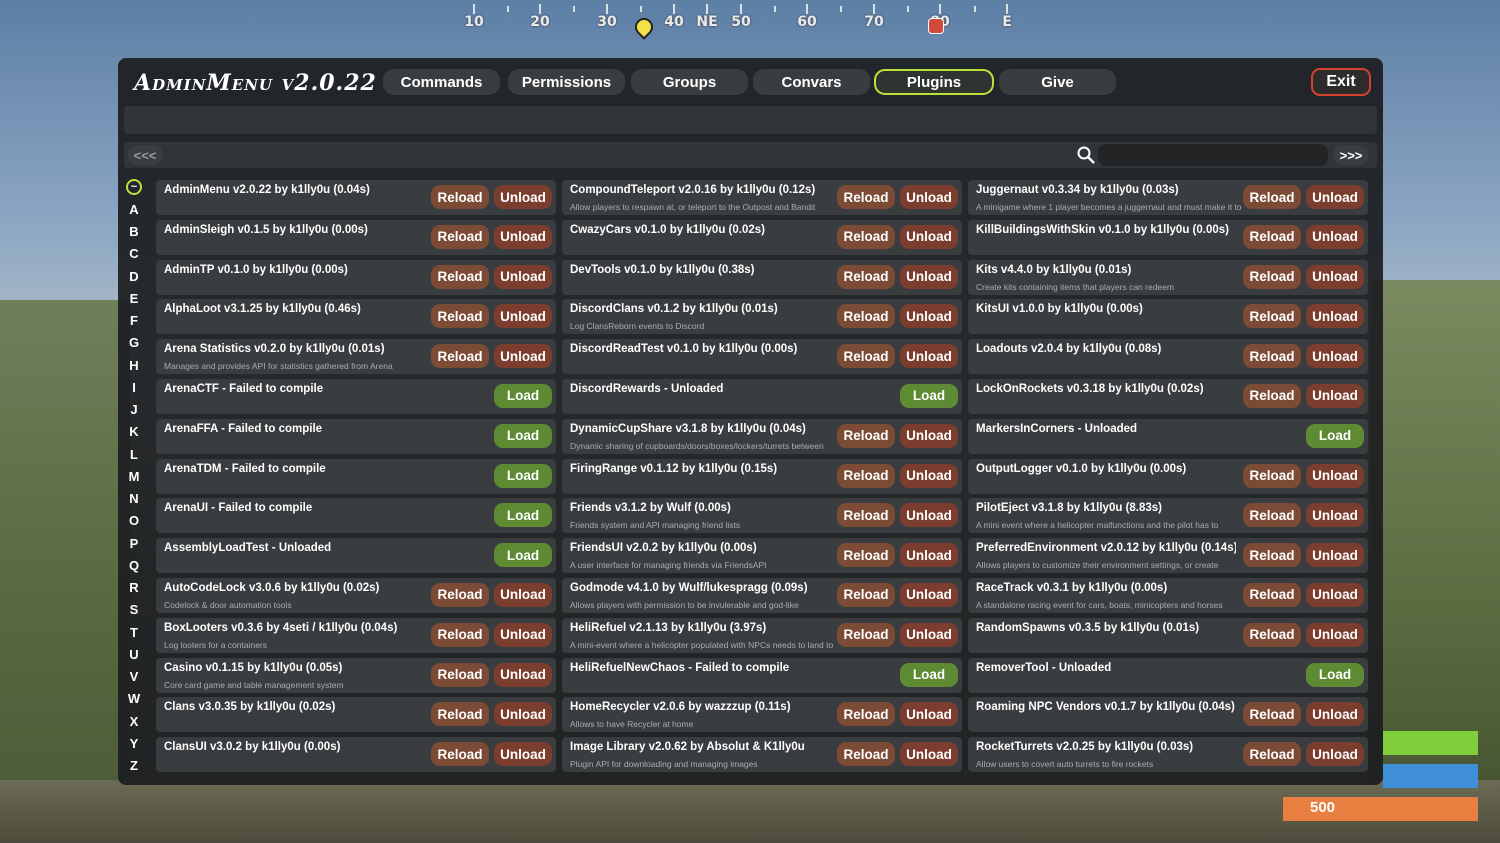 This screenshot has height=843, width=1500. I want to click on tab-plugins: Plugins, so click(934, 82).